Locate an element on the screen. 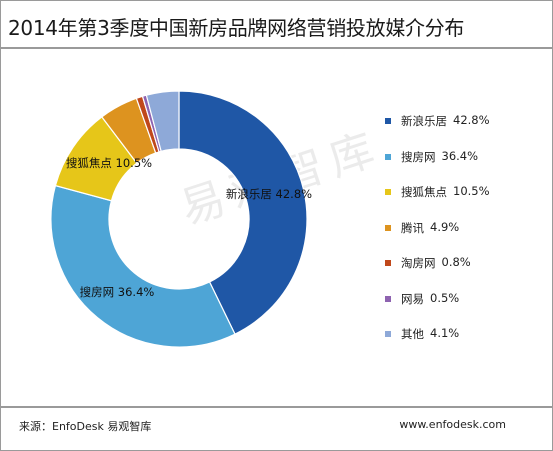 This screenshot has height=451, width=553. slice-data-label: 搜房网 36.4% is located at coordinates (117, 292).